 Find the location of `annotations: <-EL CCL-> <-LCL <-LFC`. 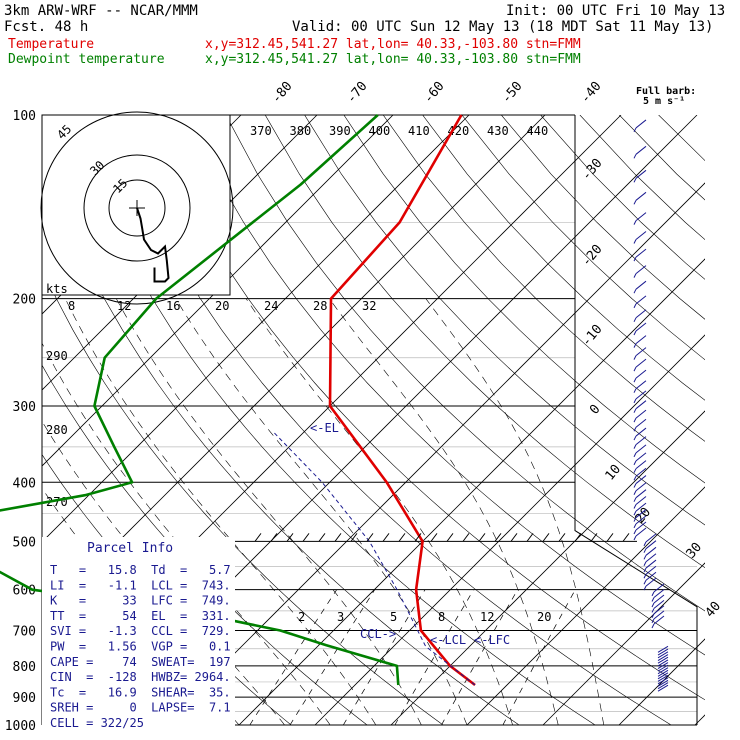

annotations: <-EL CCL-> <-LCL <-LFC is located at coordinates (410, 534).